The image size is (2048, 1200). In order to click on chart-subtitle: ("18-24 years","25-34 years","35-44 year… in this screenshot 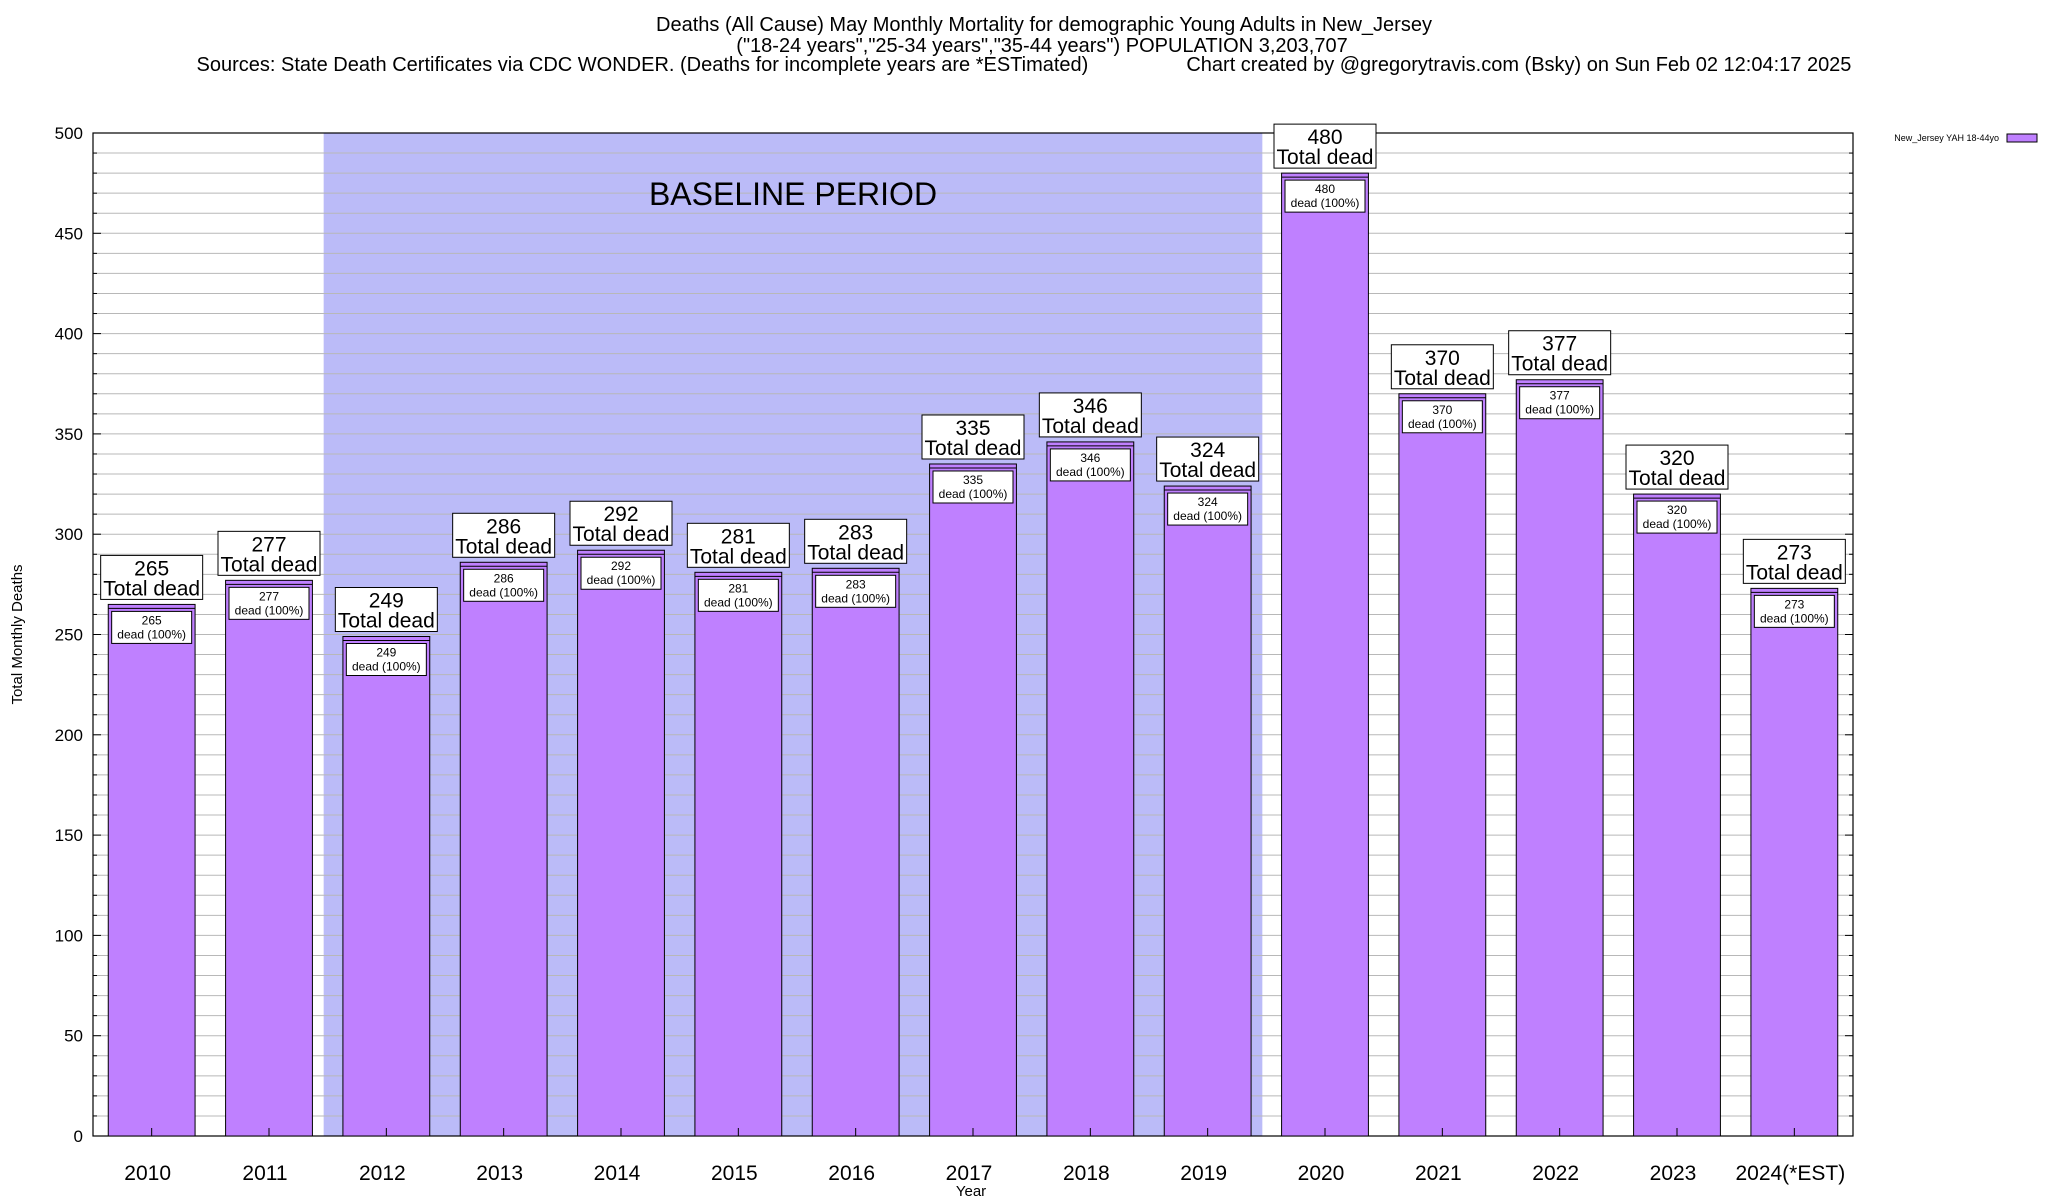, I will do `click(1042, 46)`.